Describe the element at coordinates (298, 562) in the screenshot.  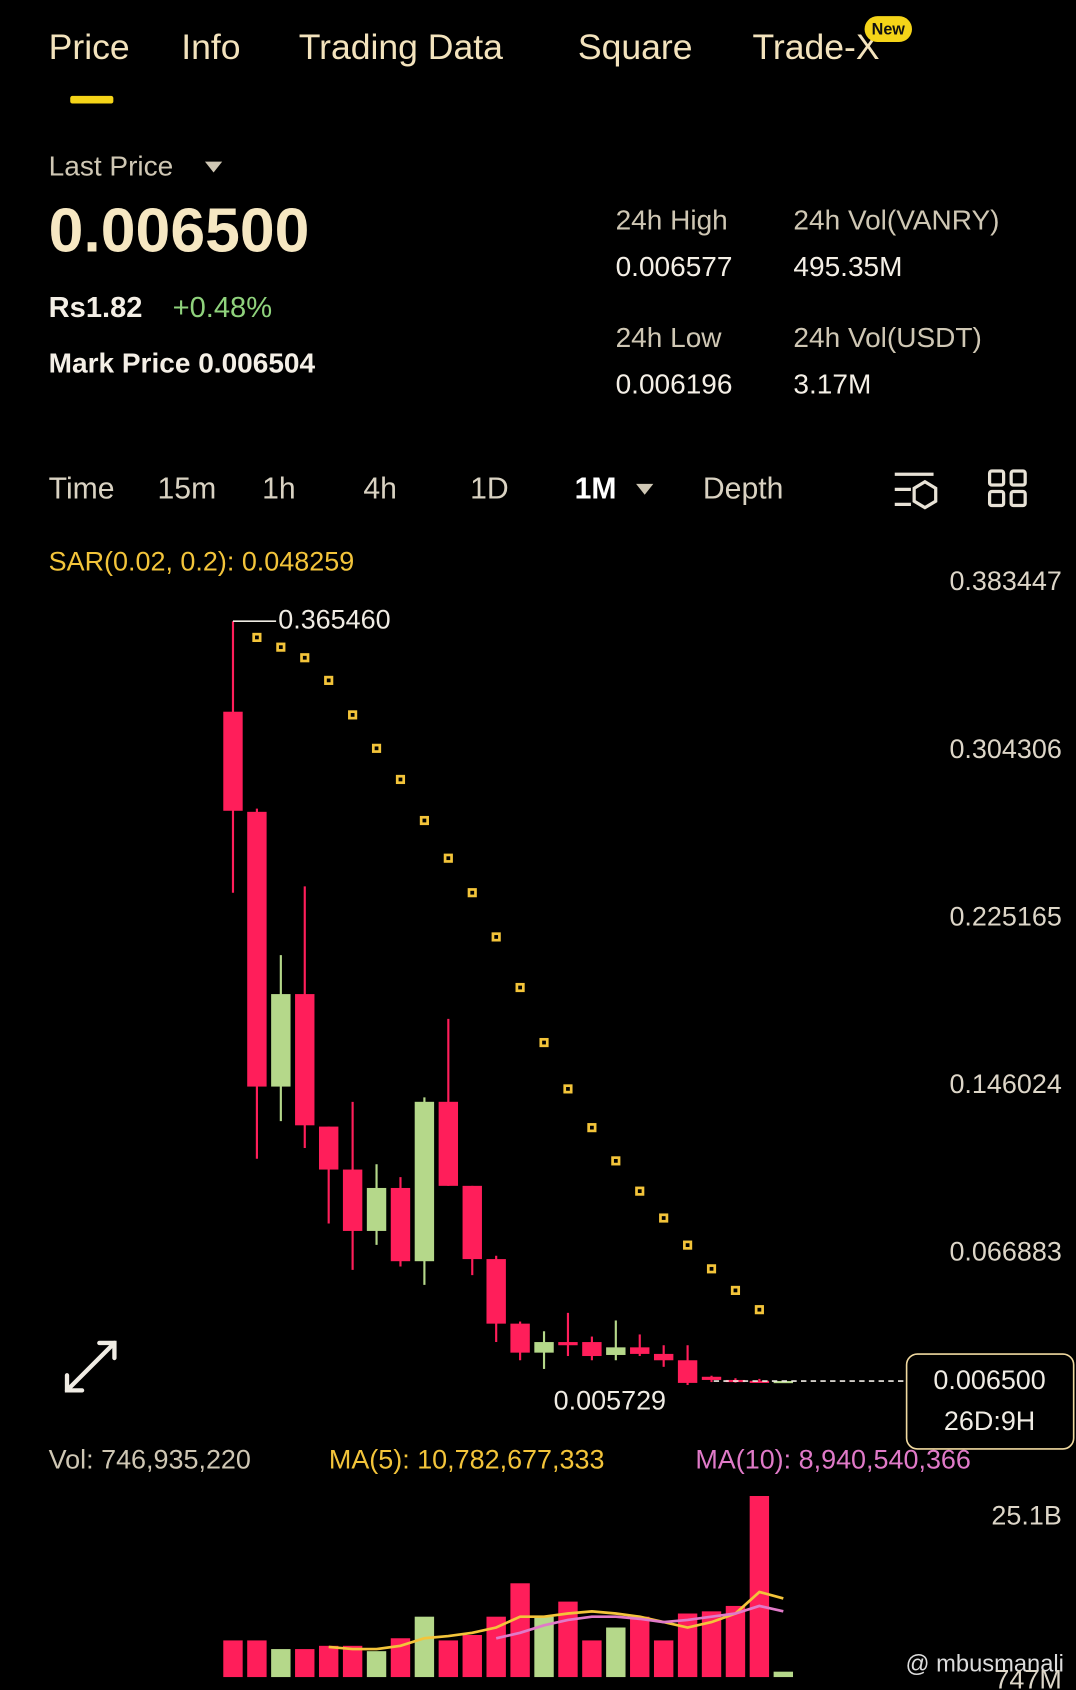
I see `sar-value: 0.048259` at that location.